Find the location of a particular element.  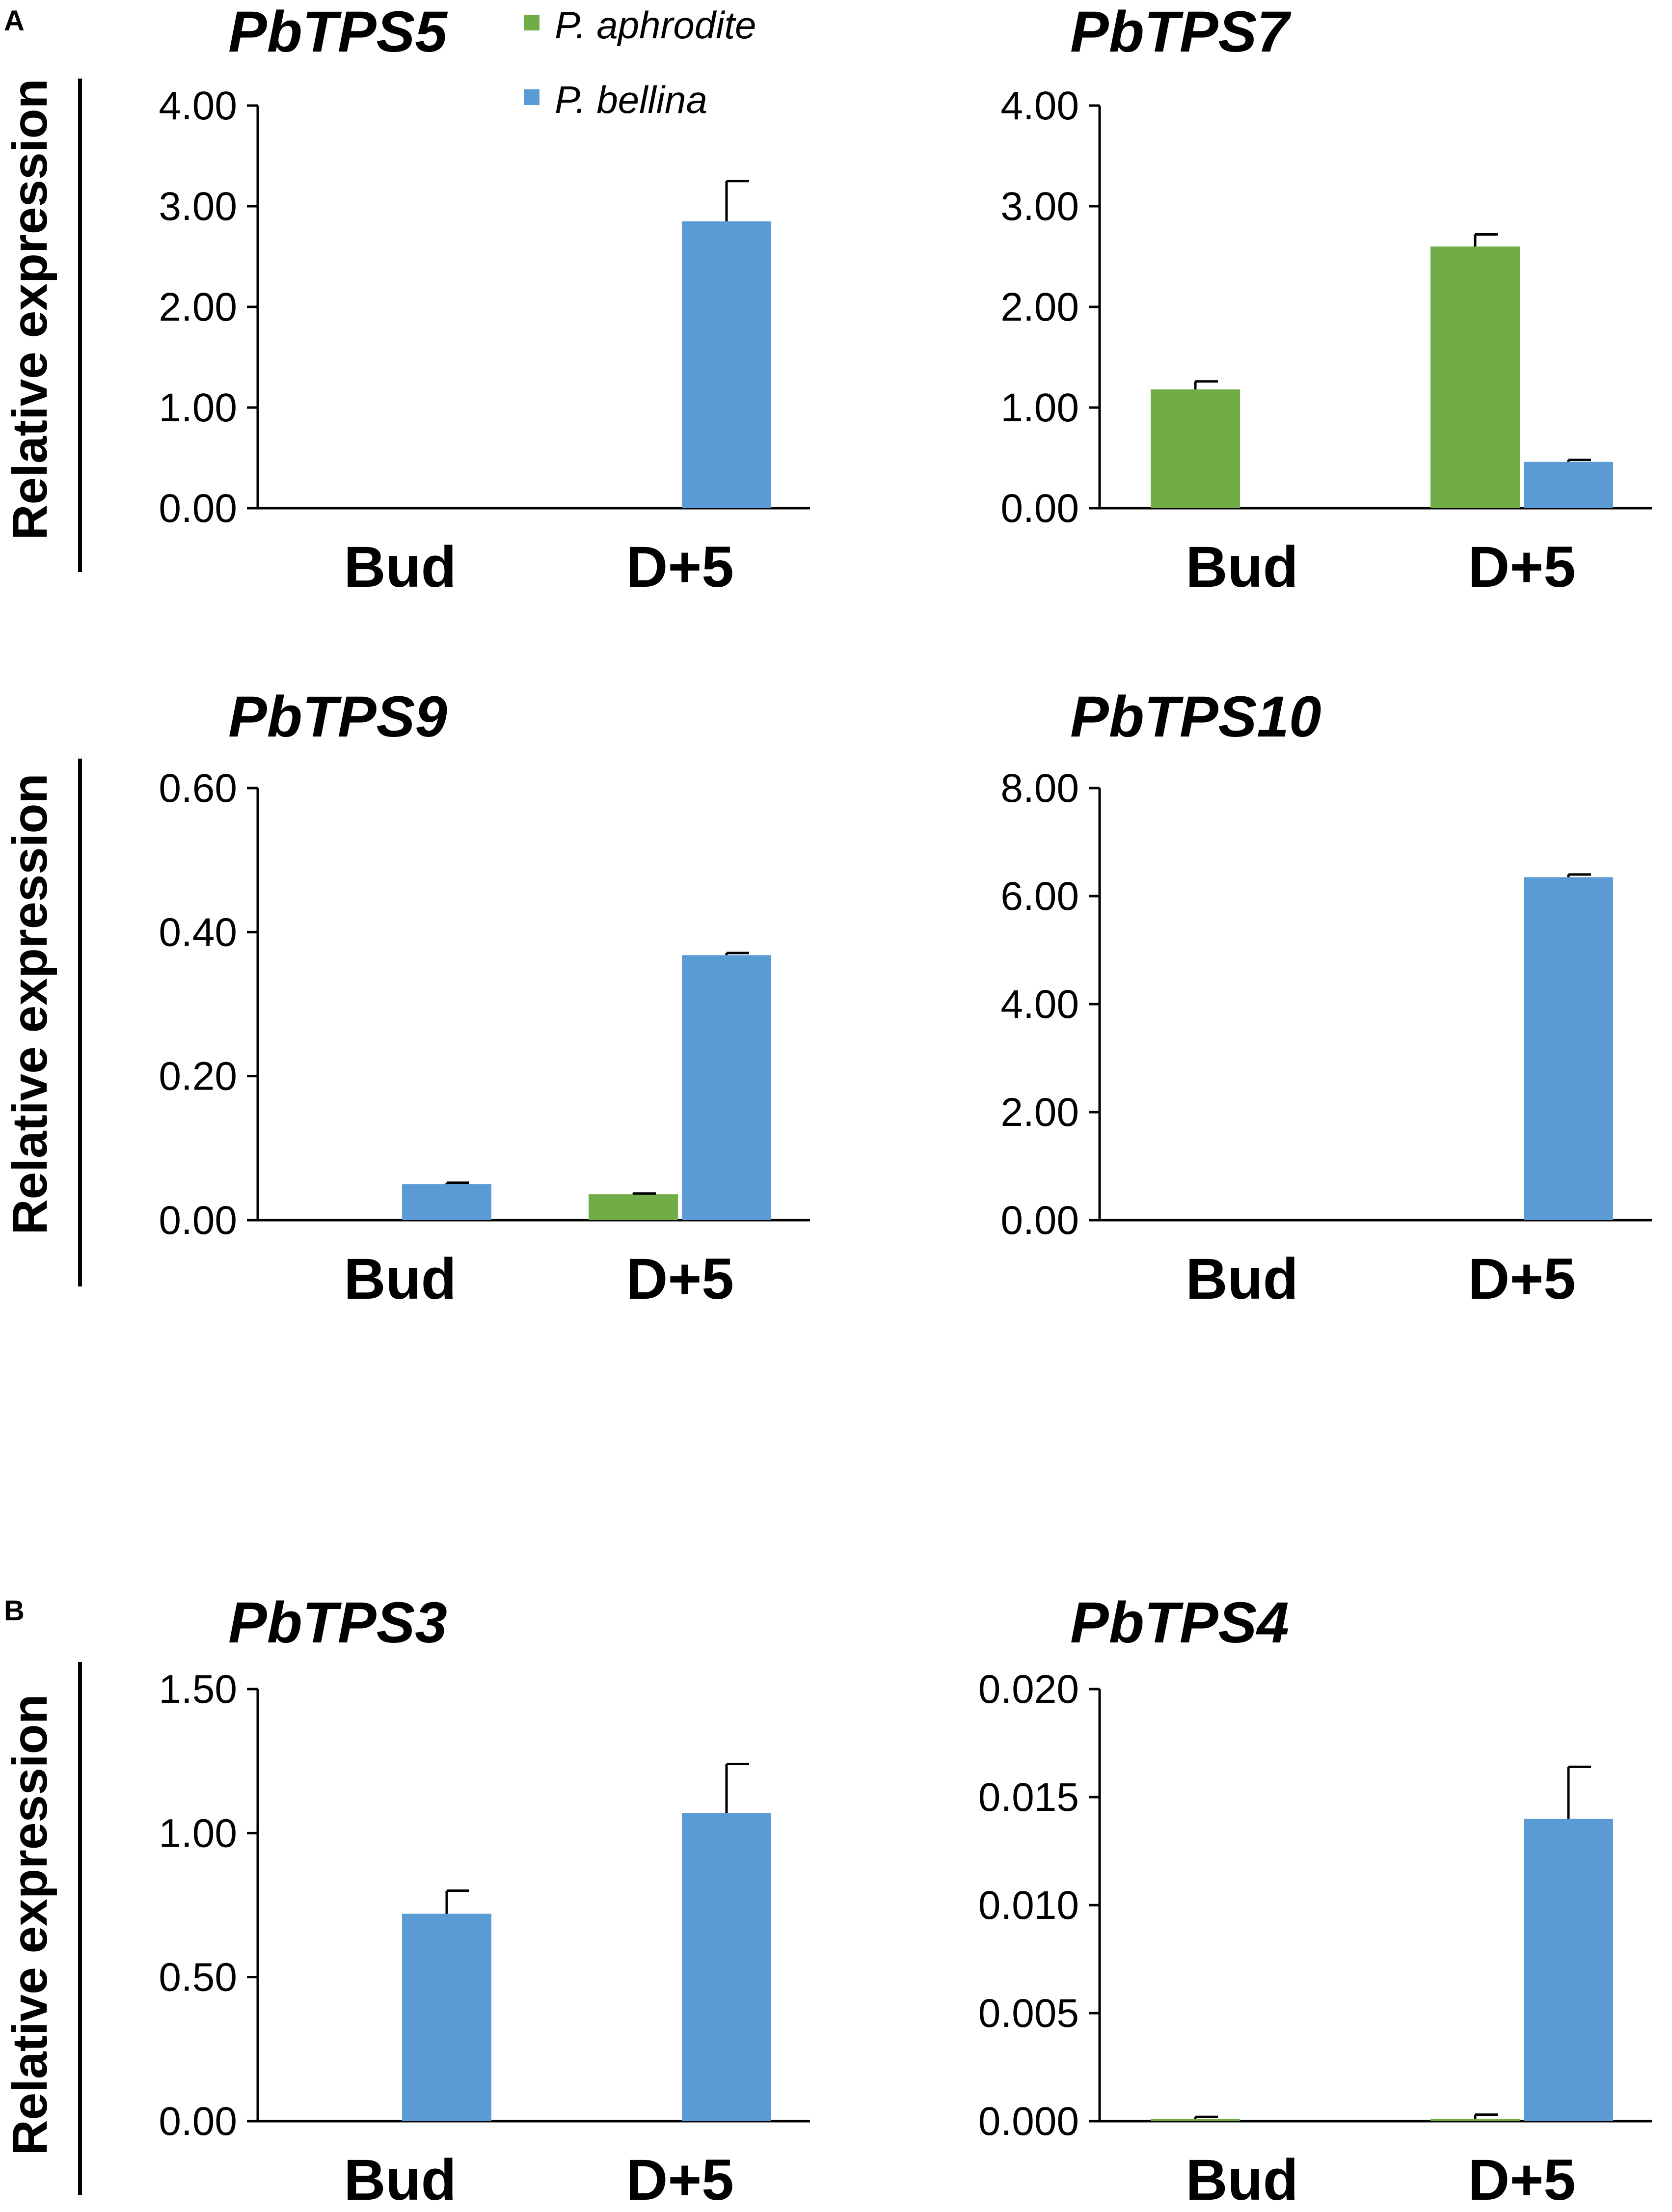

chart-title: PbTPS10 is located at coordinates (1195, 716).